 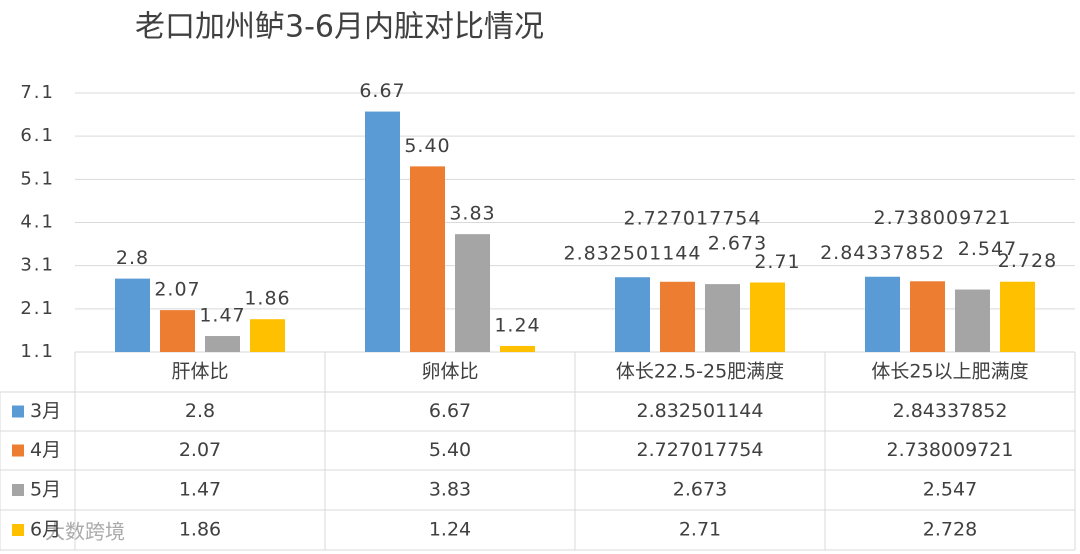 What do you see at coordinates (37, 92) in the screenshot?
I see `y-tick-label: 7.1` at bounding box center [37, 92].